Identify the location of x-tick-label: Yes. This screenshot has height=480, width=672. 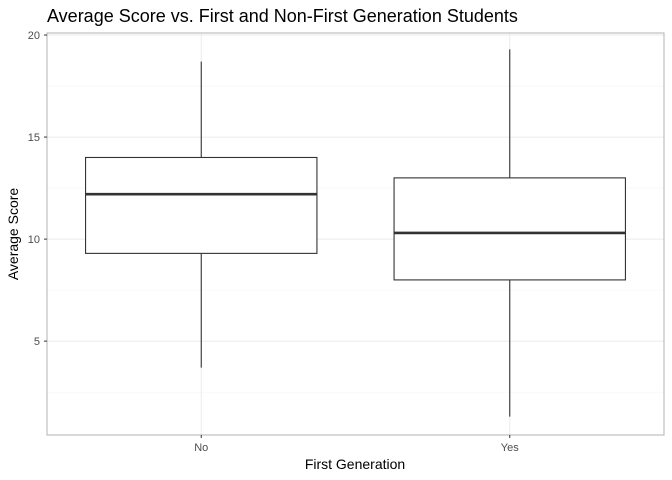
(510, 448).